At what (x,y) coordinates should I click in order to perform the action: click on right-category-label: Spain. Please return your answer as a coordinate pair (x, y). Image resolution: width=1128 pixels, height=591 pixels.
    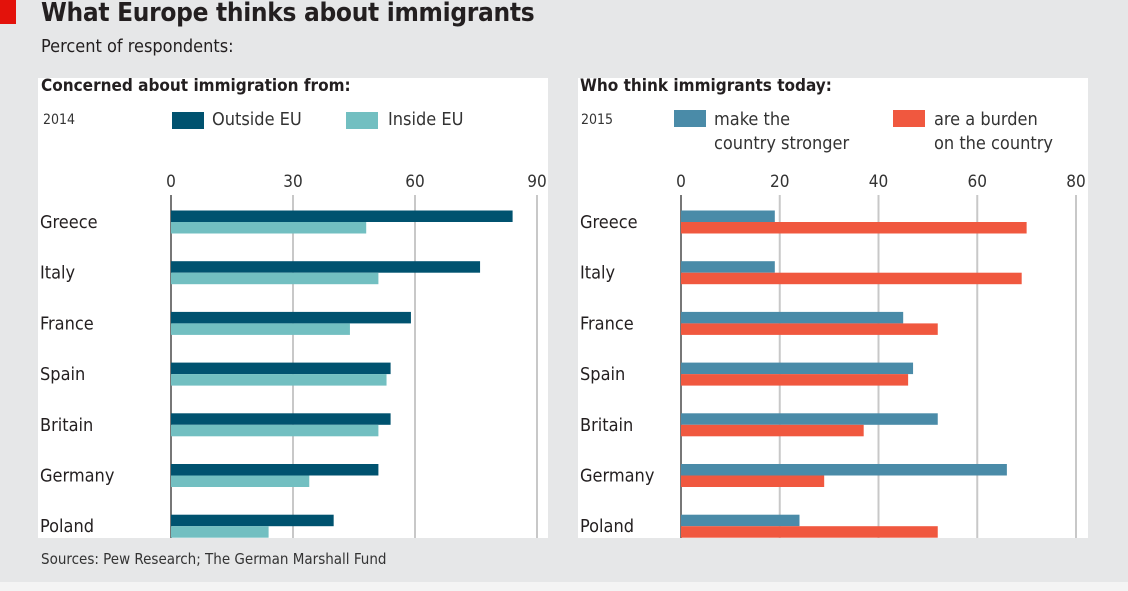
    Looking at the image, I should click on (602, 374).